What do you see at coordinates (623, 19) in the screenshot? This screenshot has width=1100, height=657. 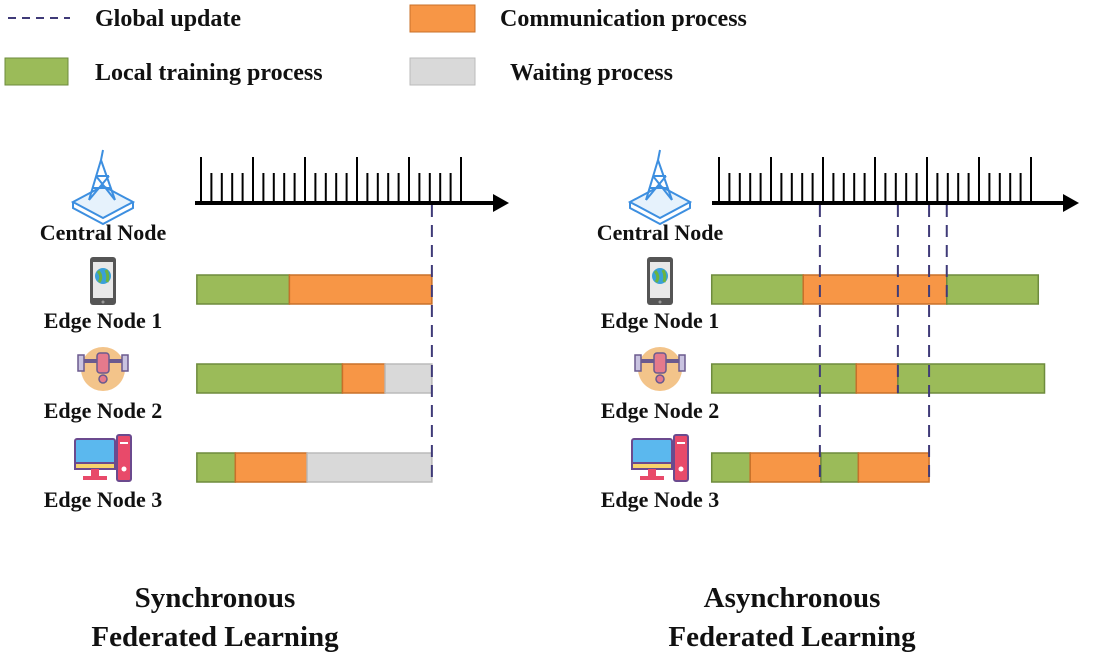 I see `legend-communication-label: Communication process` at bounding box center [623, 19].